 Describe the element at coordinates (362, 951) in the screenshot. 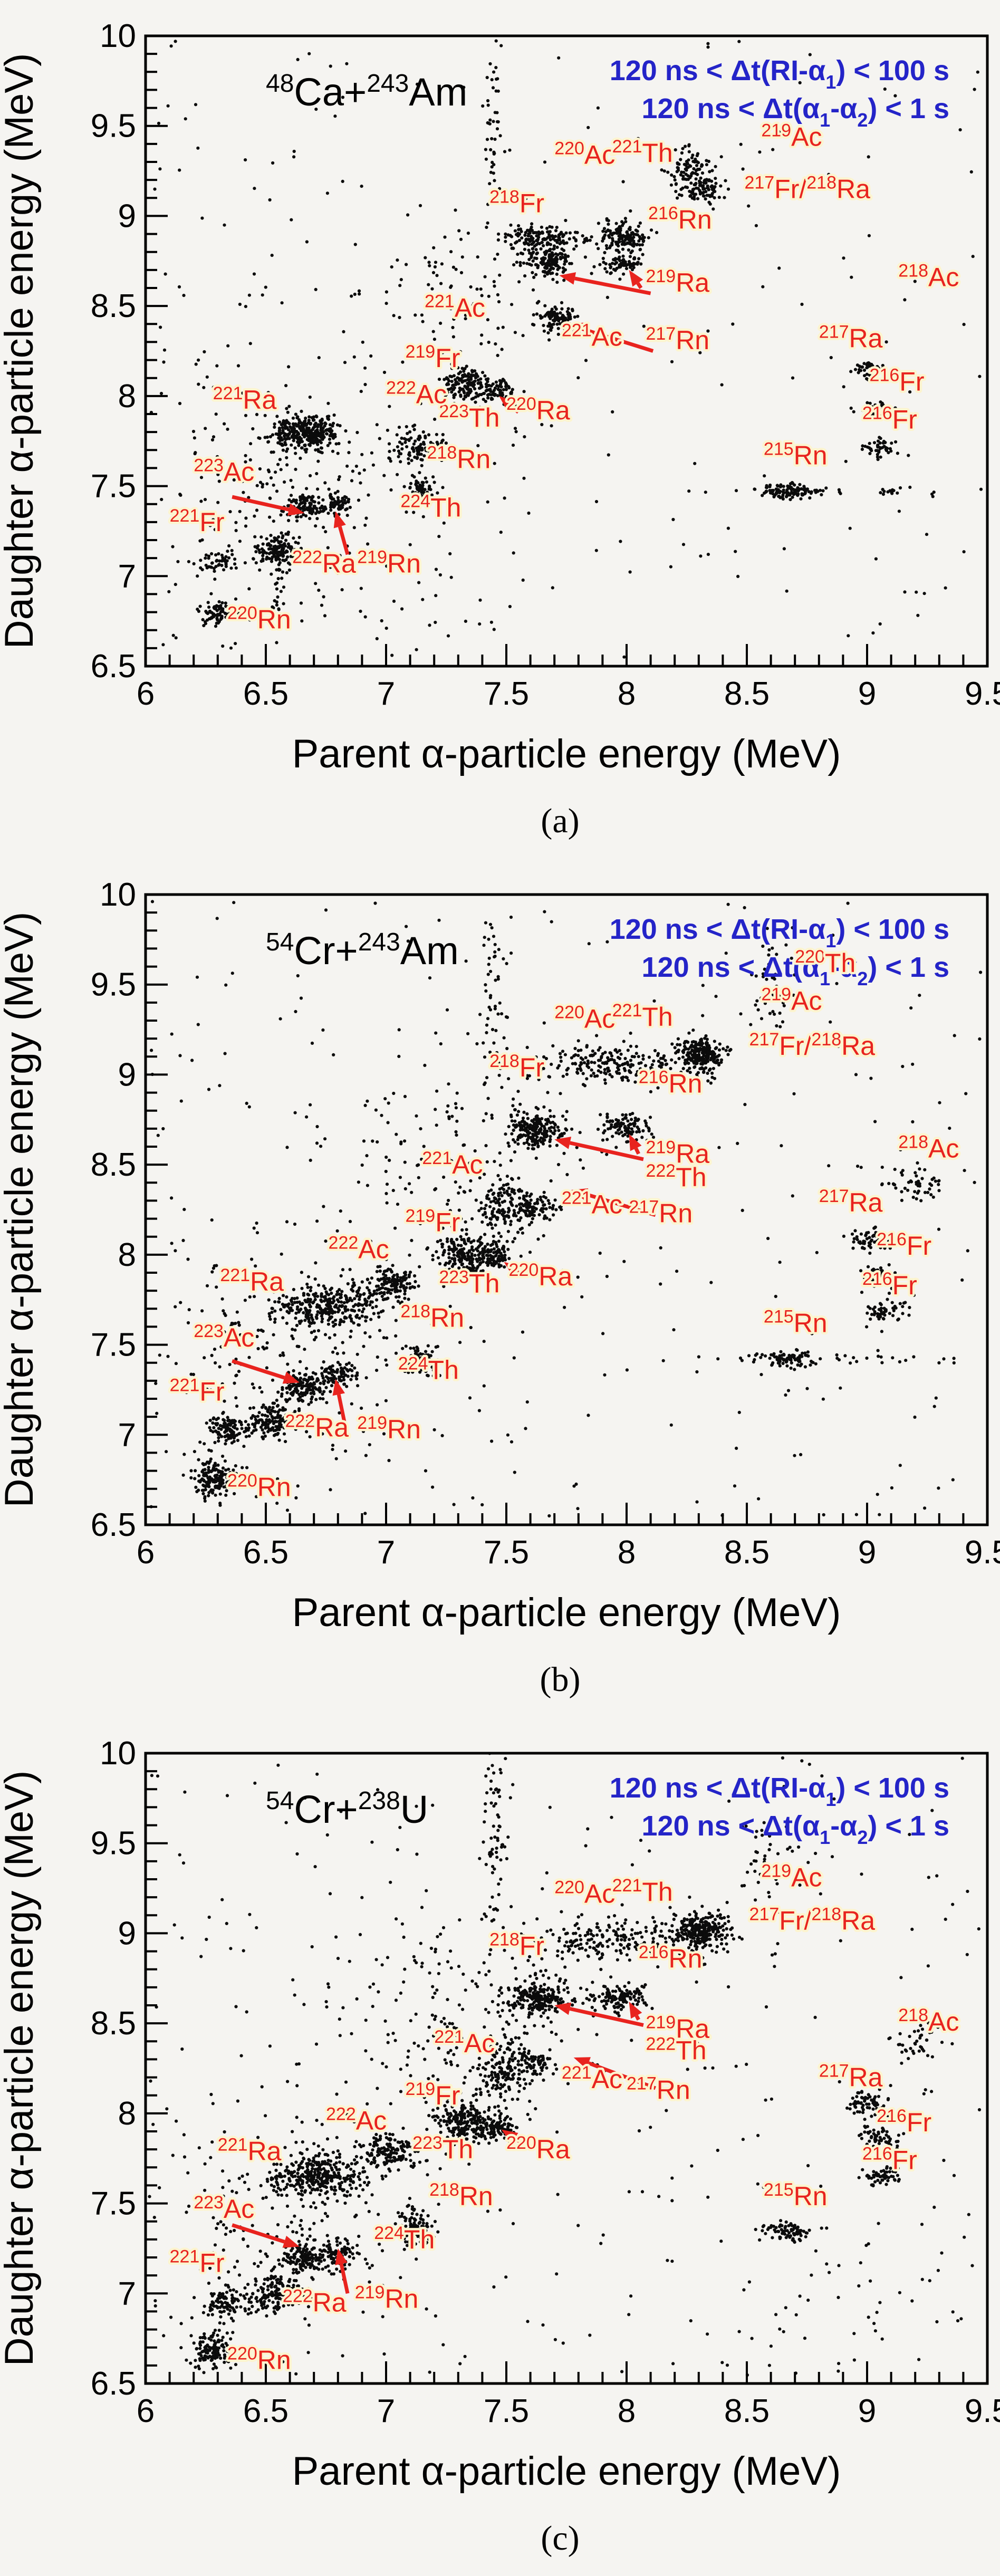

I see `reaction-title: 54Cr+243Am` at that location.